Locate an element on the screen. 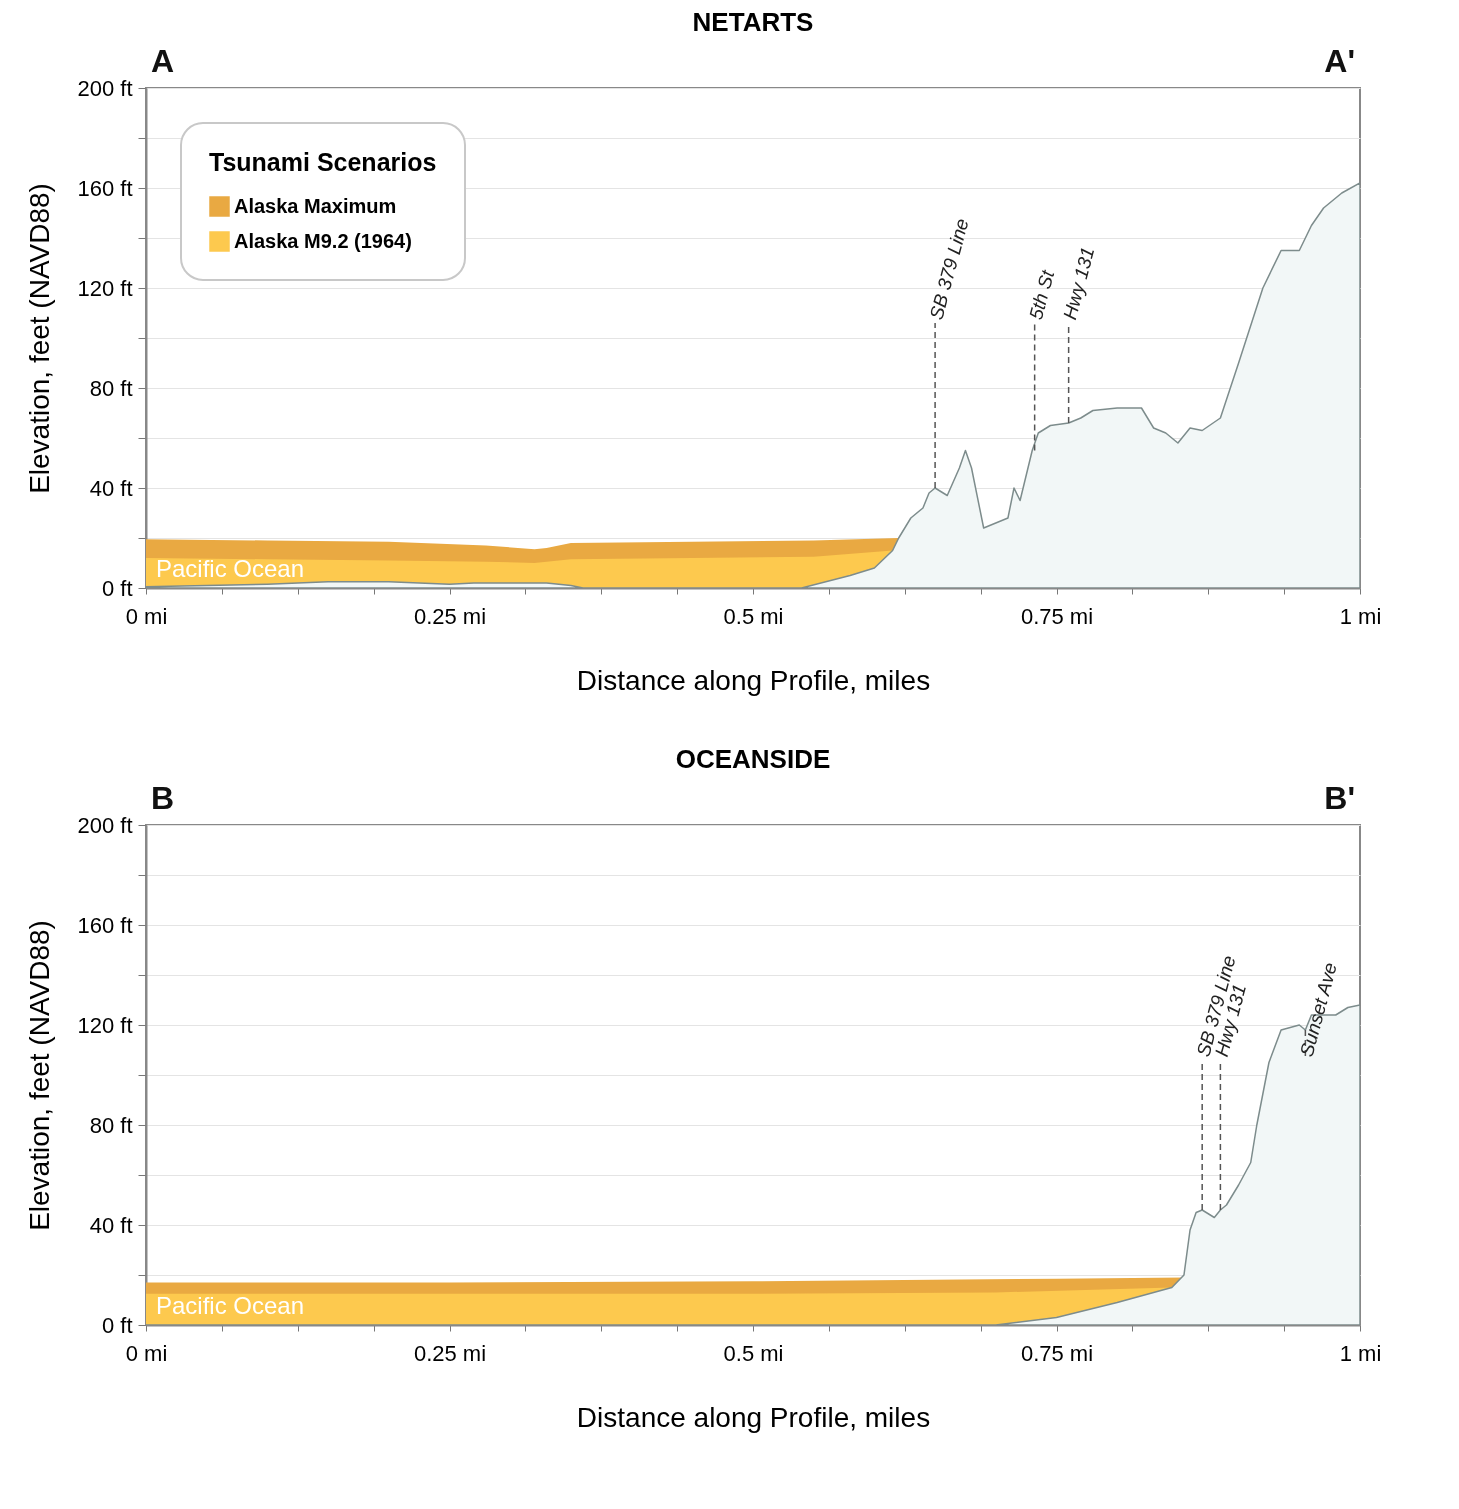  ref-line-label: Sunset Ave is located at coordinates (1318, 1009).